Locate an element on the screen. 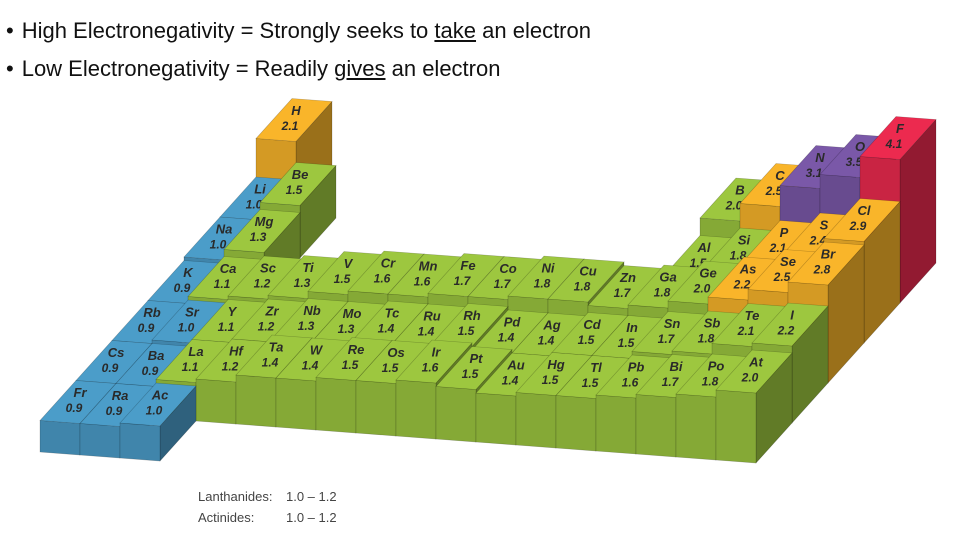  element-value: 4.1 is located at coordinates (894, 144).